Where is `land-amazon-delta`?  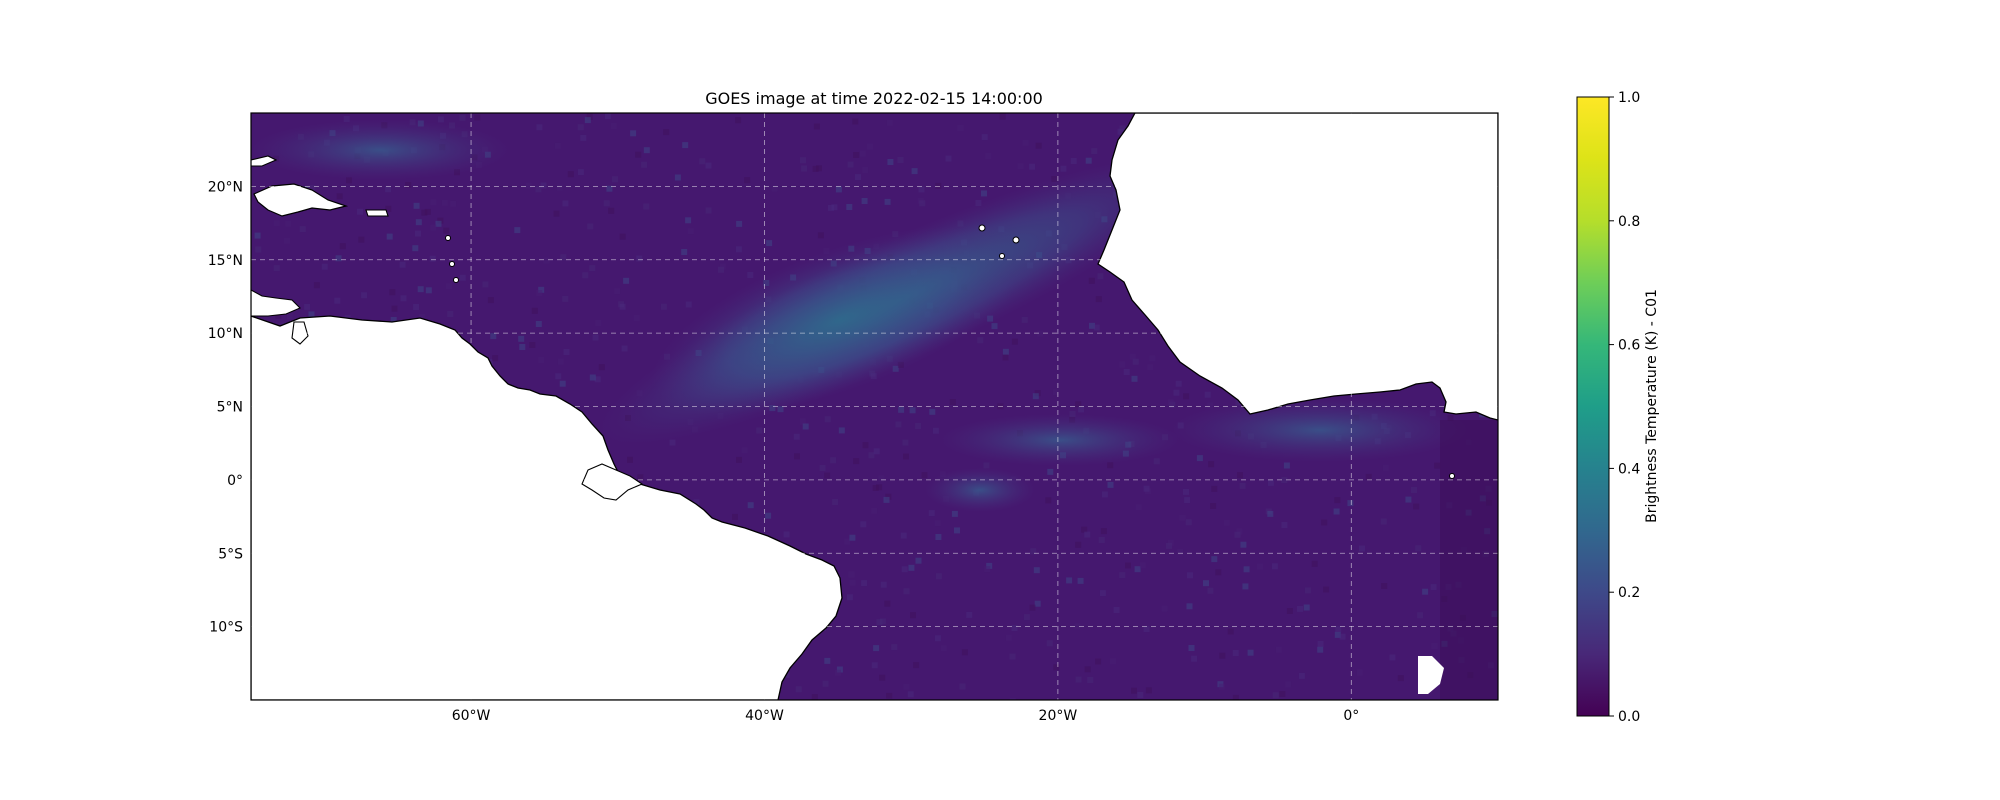 land-amazon-delta is located at coordinates (612, 482).